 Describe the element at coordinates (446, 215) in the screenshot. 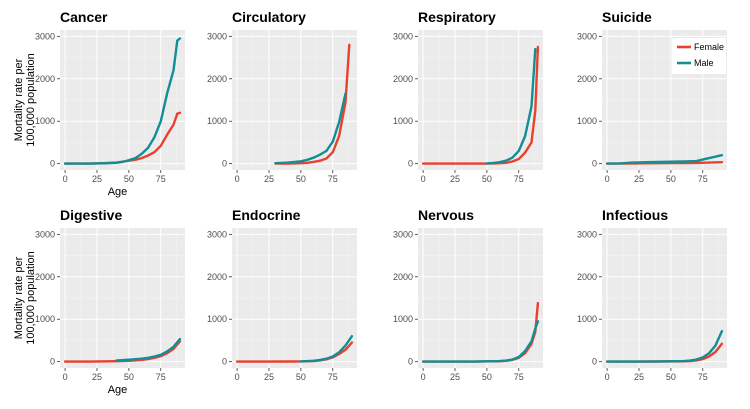

I see `panel-title: Nervous` at that location.